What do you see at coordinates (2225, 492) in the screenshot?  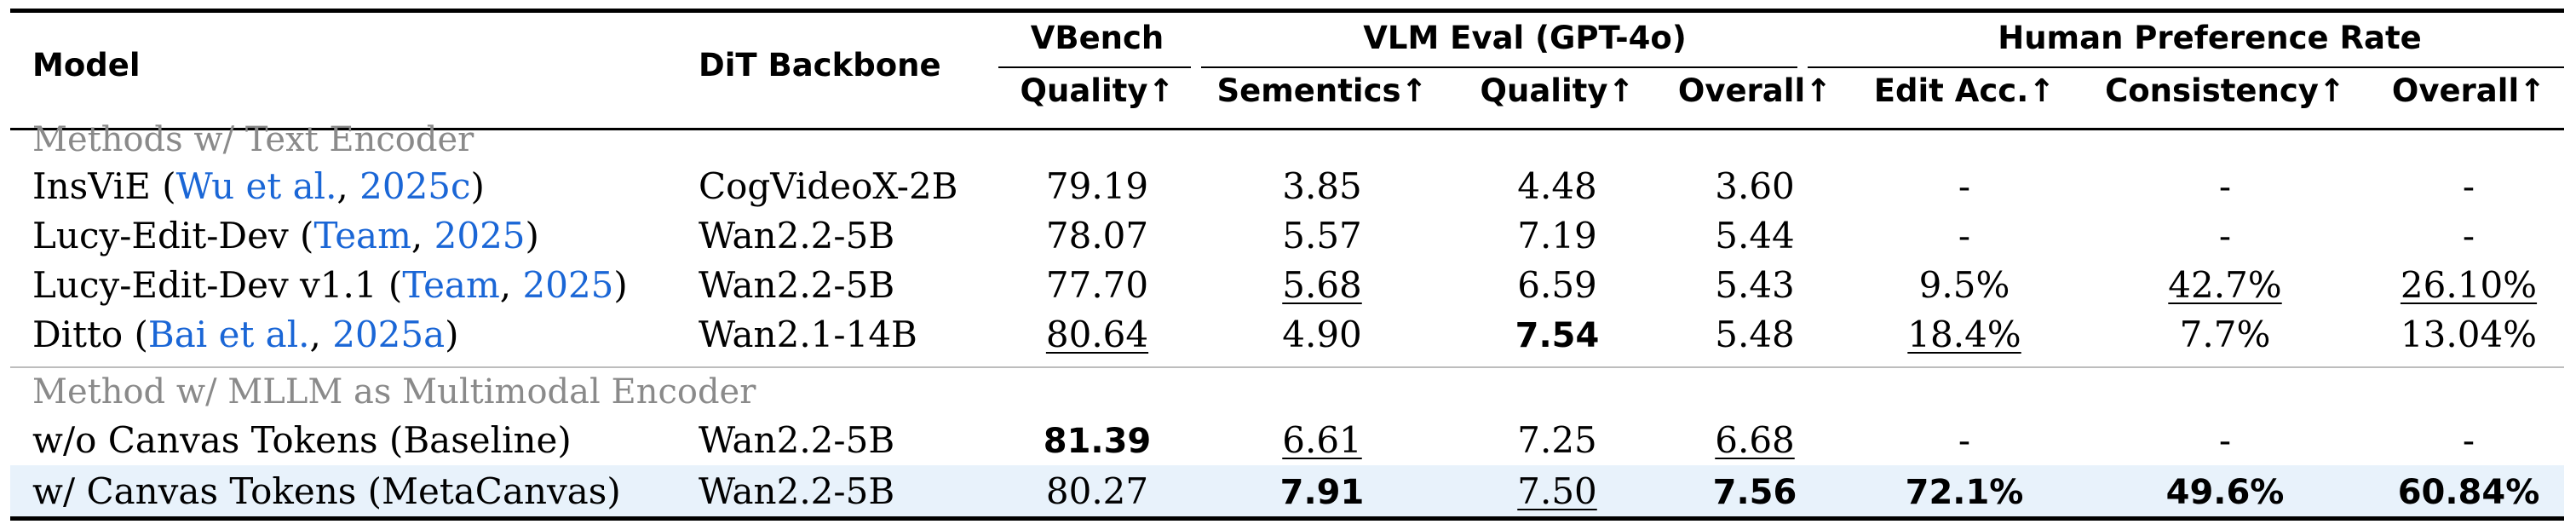 I see `table-cell-consistency: 49.6%` at bounding box center [2225, 492].